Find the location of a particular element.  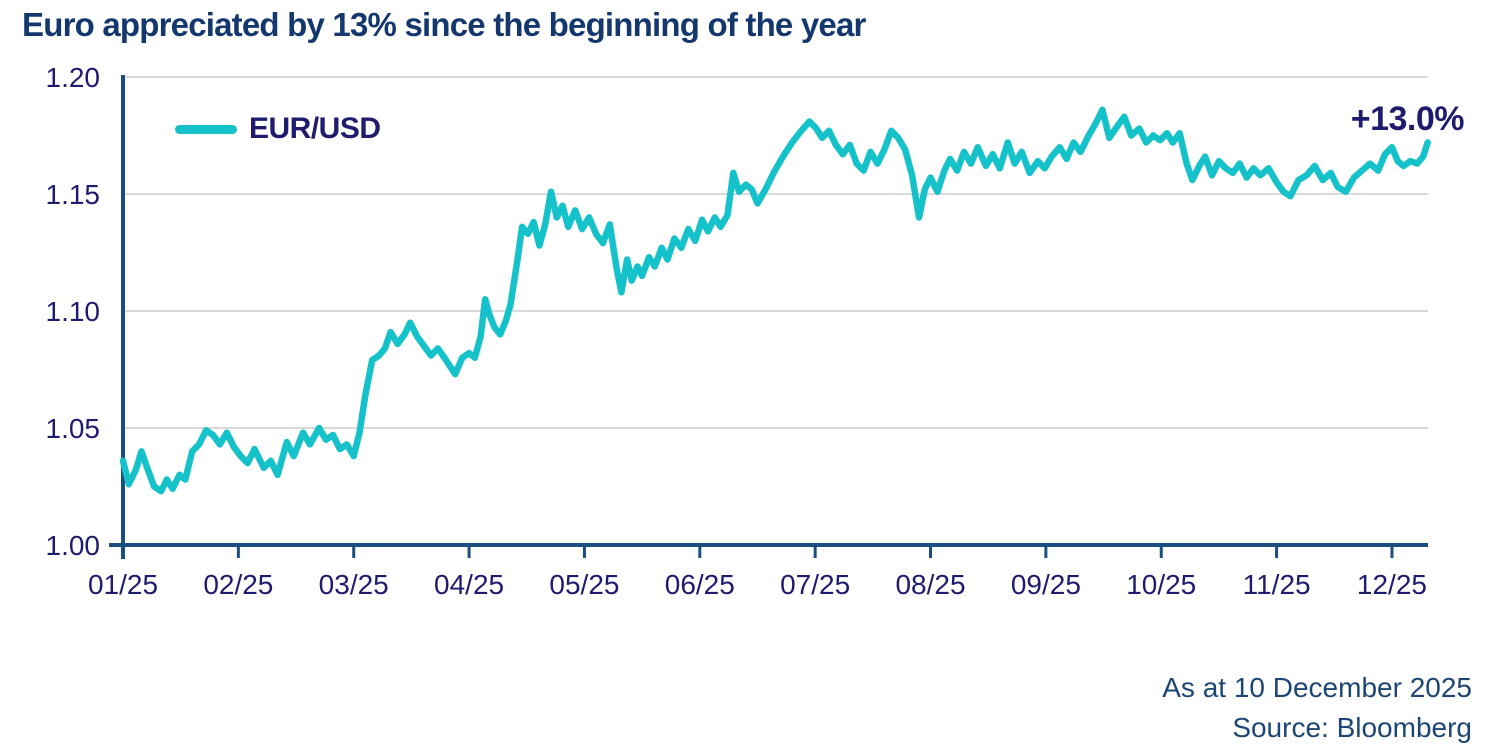

legend: EUR/USD is located at coordinates (278, 129).